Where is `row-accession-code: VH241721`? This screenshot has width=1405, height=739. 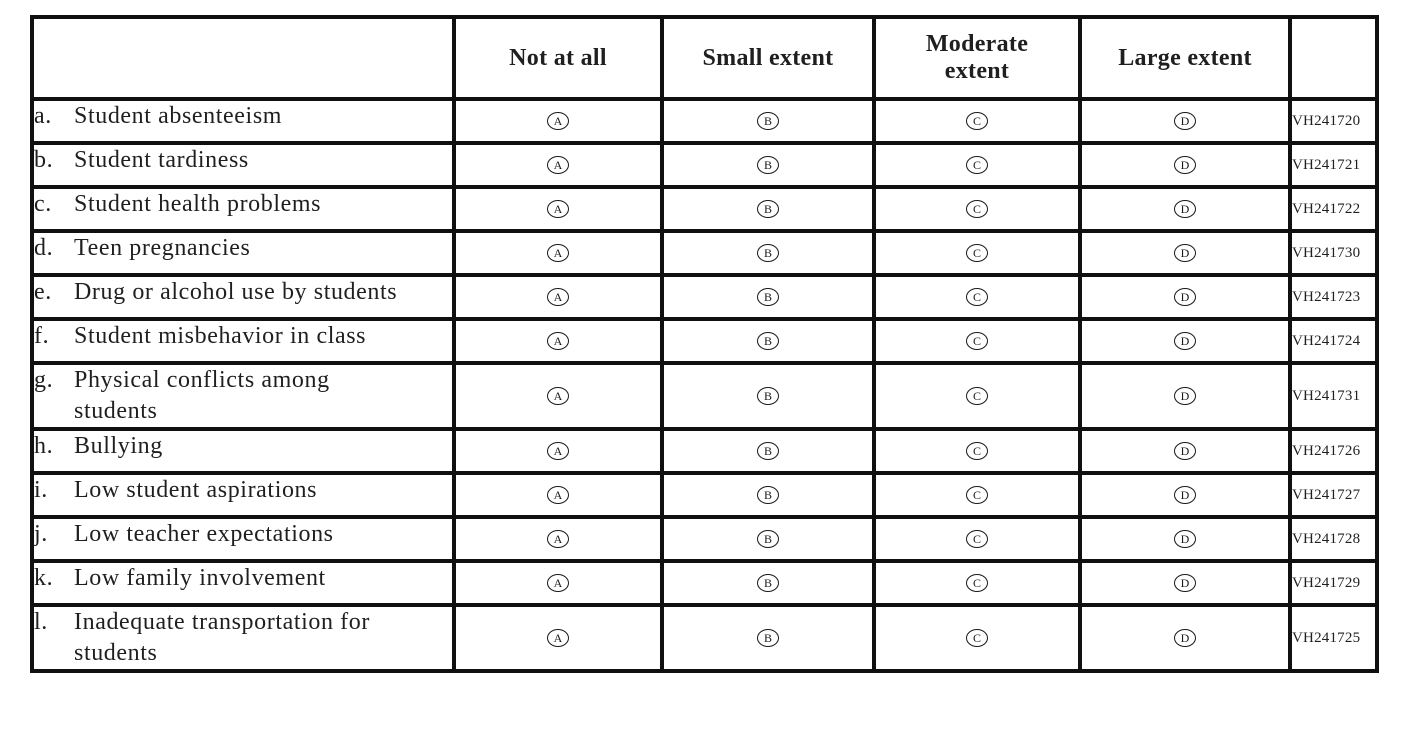 row-accession-code: VH241721 is located at coordinates (1333, 165).